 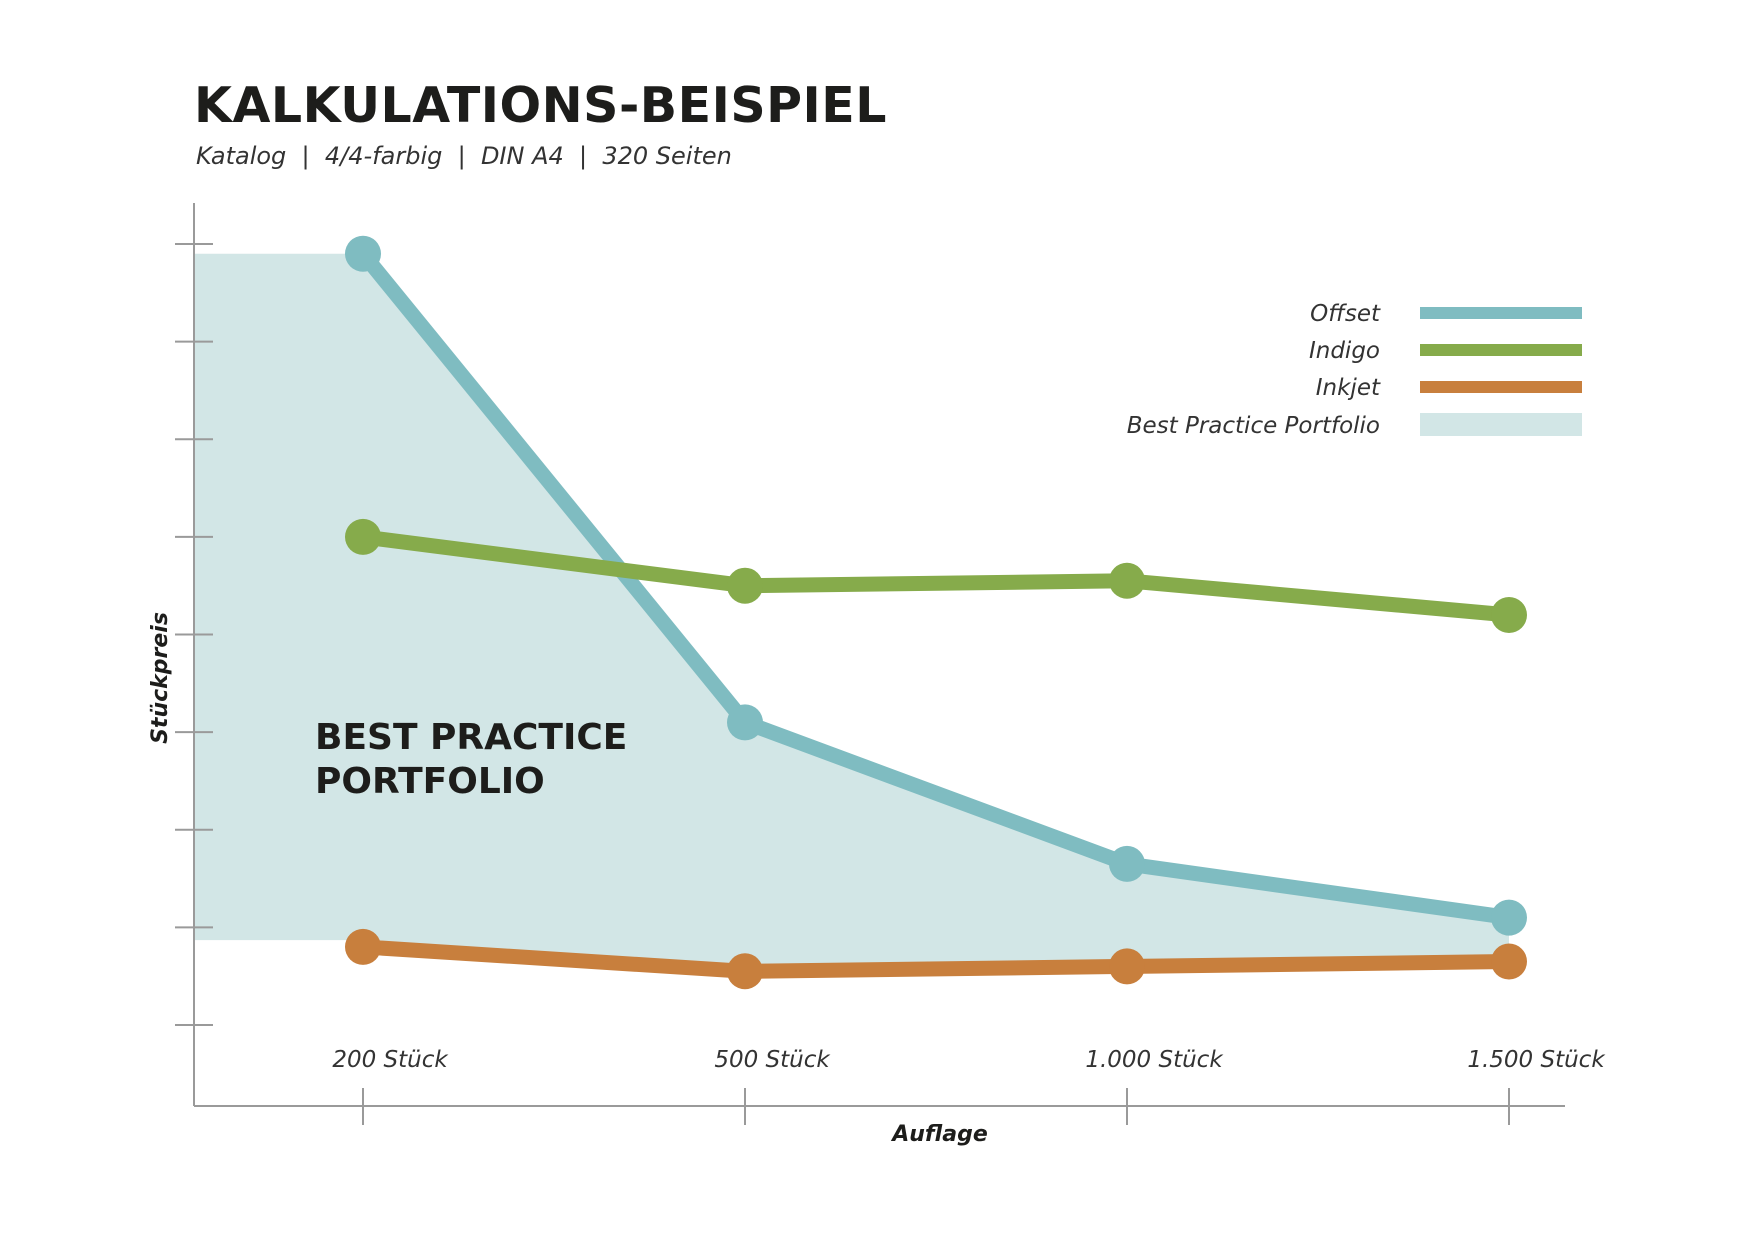 I want to click on page-title: KALKULATIONS-BEISPIEL, so click(x=540, y=105).